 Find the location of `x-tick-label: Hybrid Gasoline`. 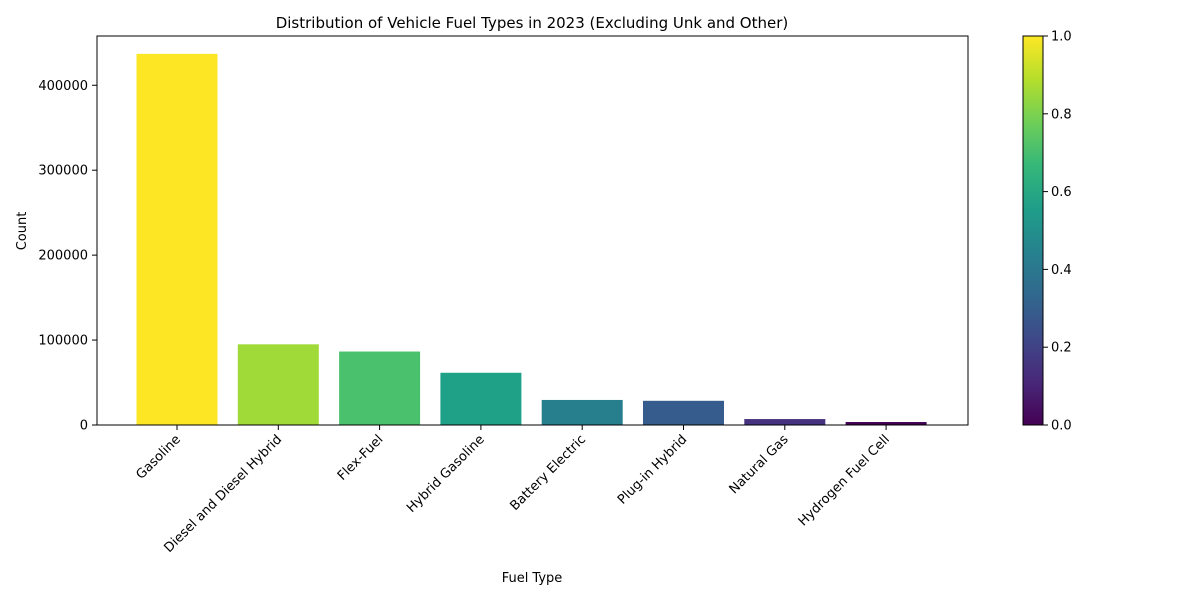

x-tick-label: Hybrid Gasoline is located at coordinates (446, 474).